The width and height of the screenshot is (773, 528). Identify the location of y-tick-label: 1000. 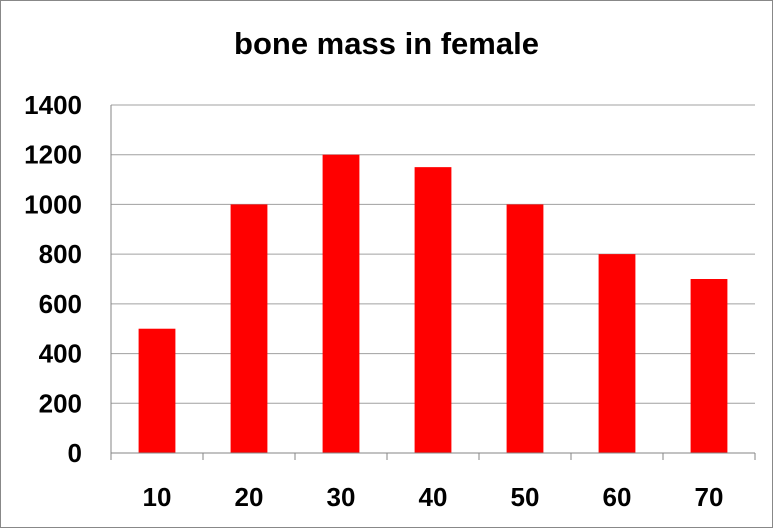
(53, 204).